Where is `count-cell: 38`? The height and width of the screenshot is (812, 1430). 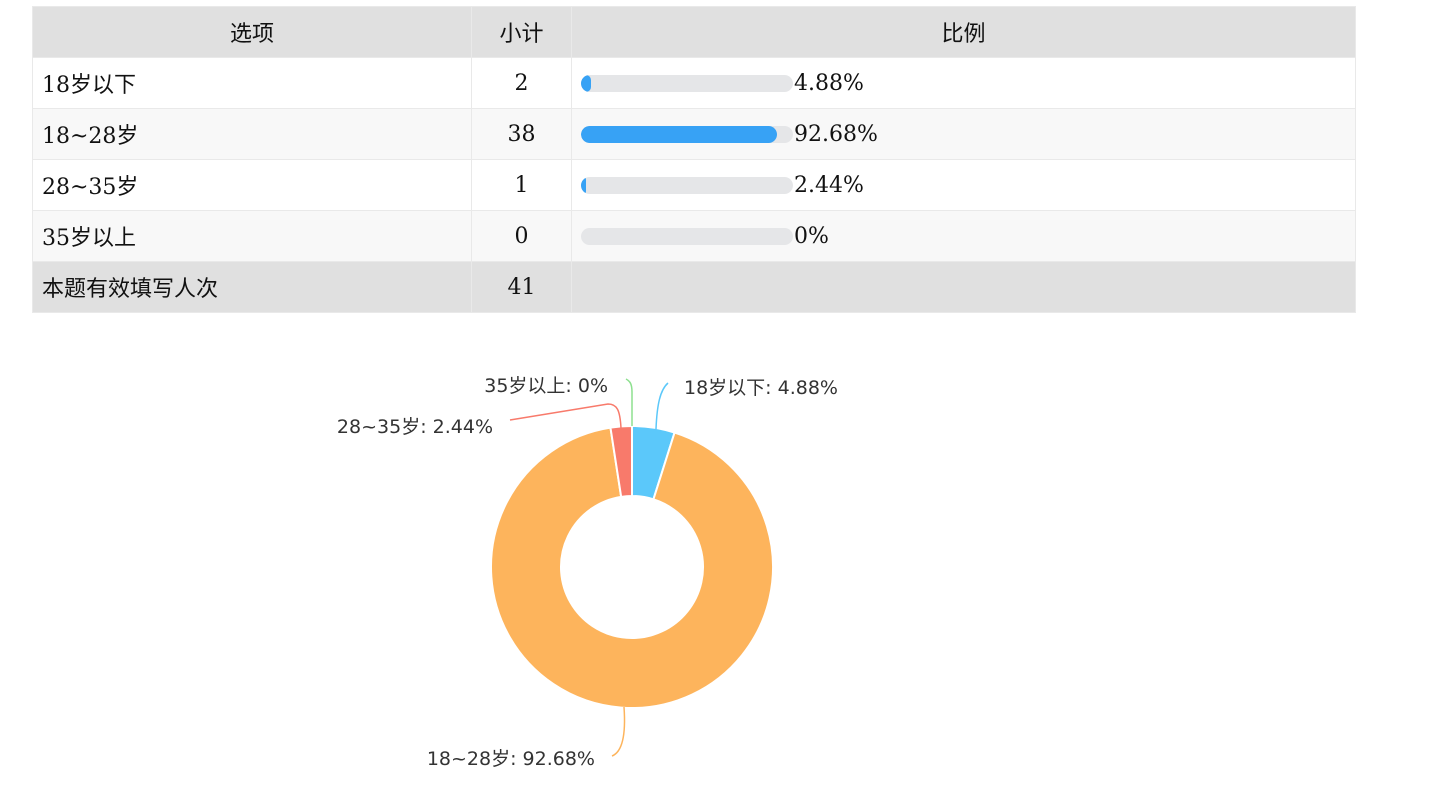
count-cell: 38 is located at coordinates (521, 134).